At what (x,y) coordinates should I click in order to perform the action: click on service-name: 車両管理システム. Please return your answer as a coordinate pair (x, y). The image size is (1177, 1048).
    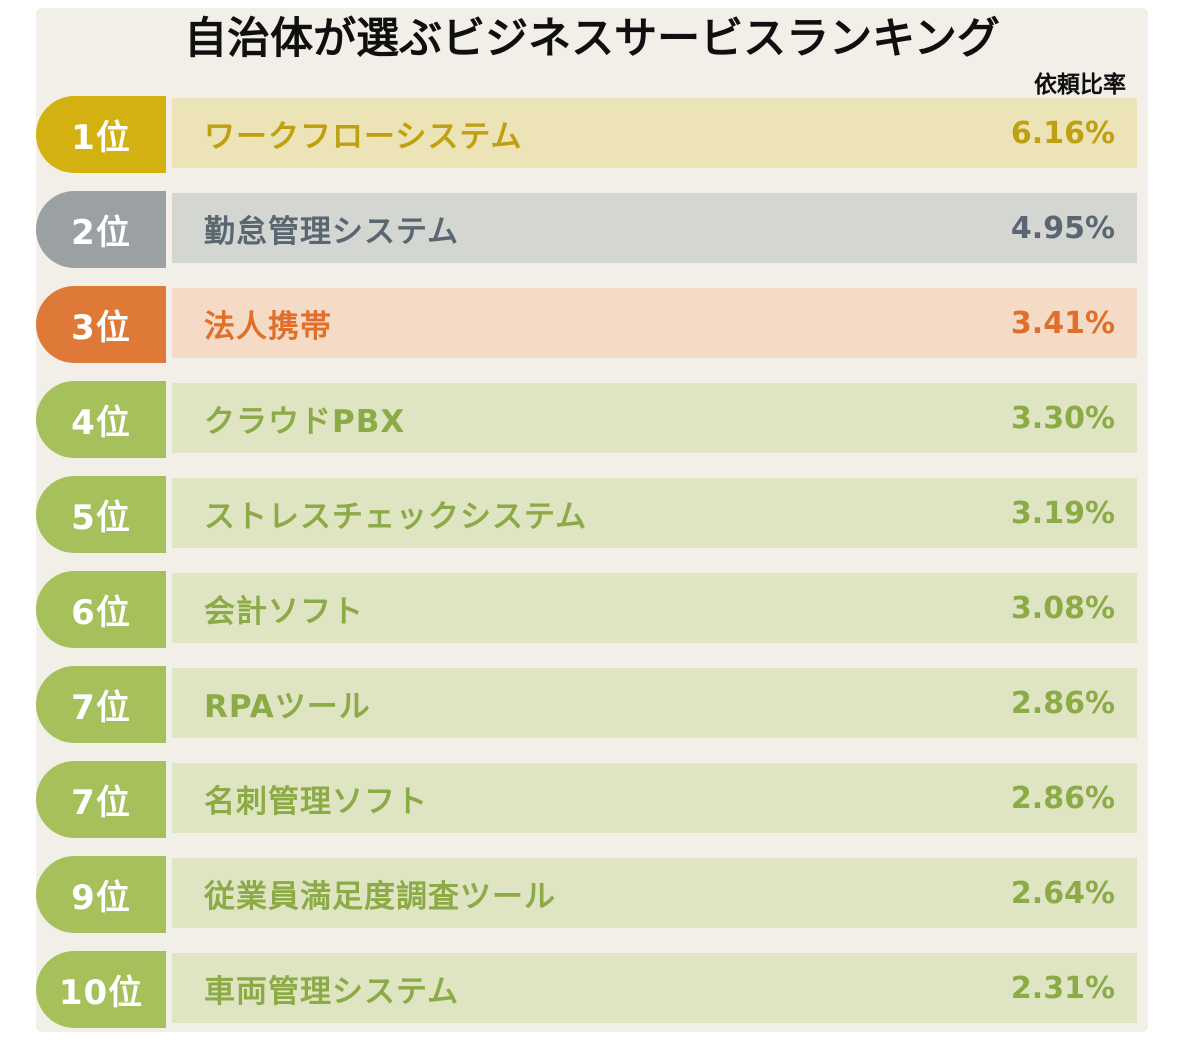
    Looking at the image, I should click on (332, 991).